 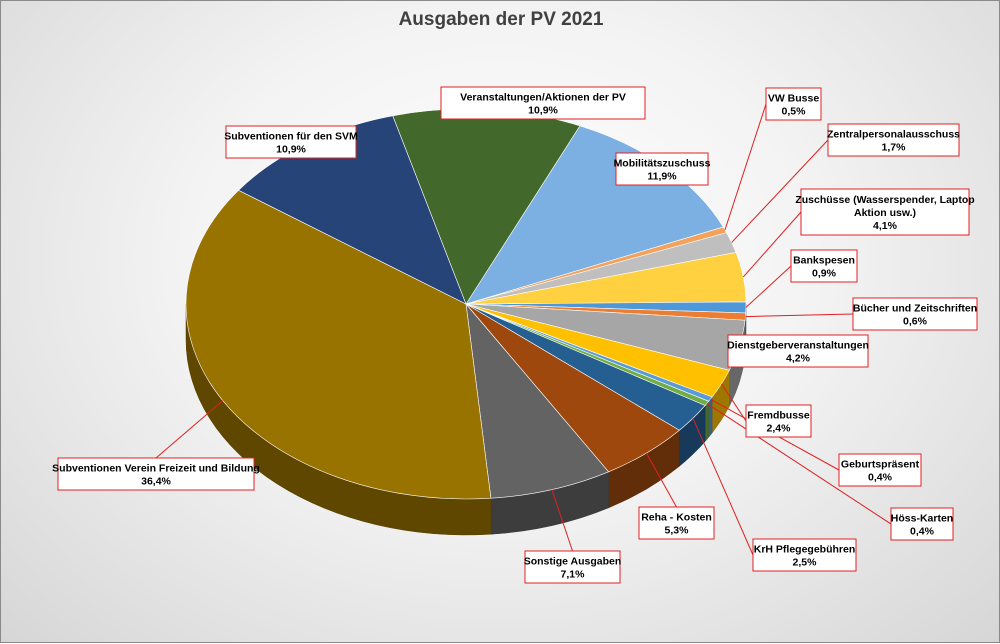 What do you see at coordinates (677, 531) in the screenshot?
I see `data-label-value: 5,3%` at bounding box center [677, 531].